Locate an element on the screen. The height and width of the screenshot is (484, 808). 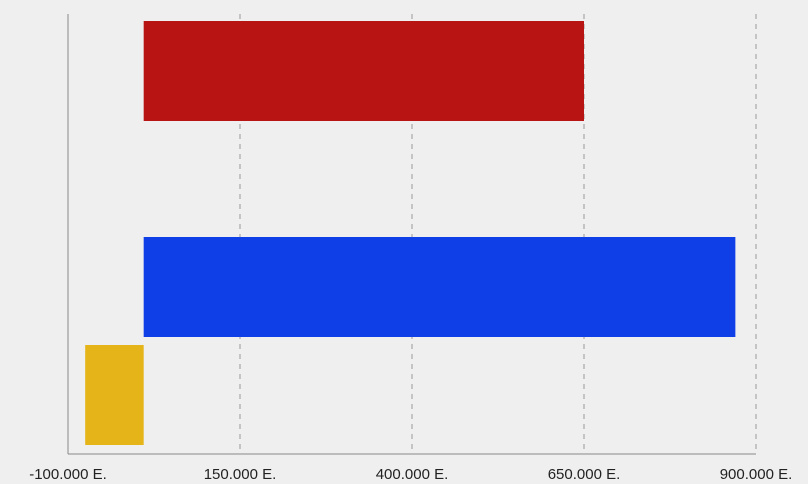
x-tick-label: 400.000 E. is located at coordinates (412, 474).